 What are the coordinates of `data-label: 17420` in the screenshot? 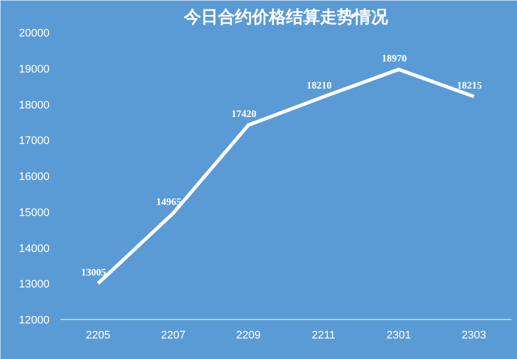 It's located at (243, 114).